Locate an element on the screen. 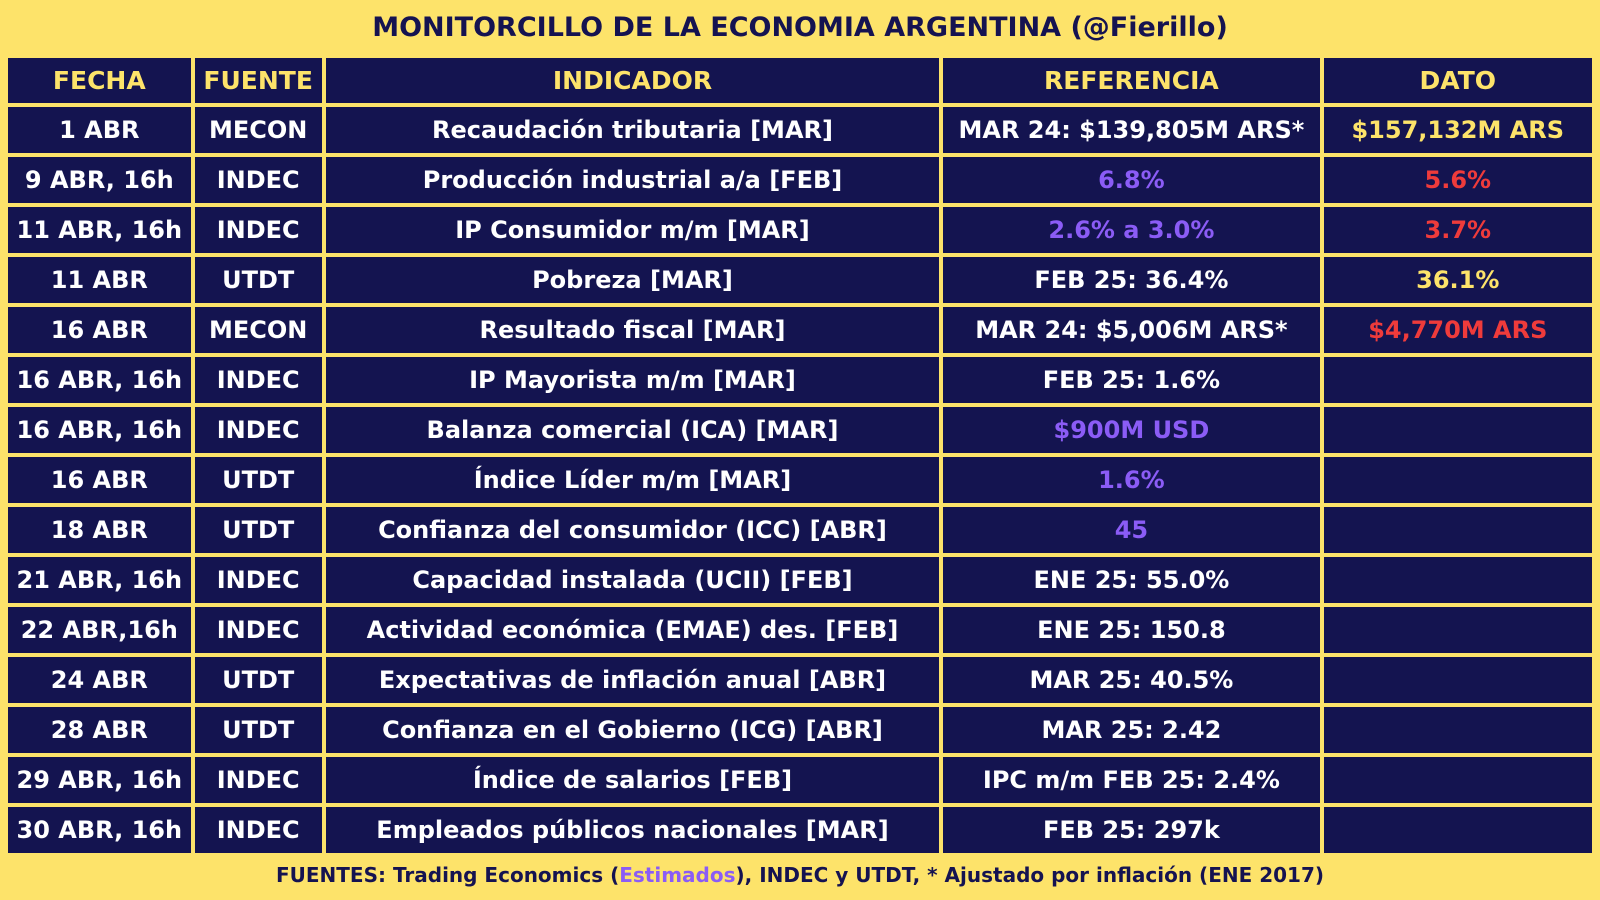 Image resolution: width=1600 pixels, height=900 pixels. footer-estimados: Estimados is located at coordinates (677, 875).